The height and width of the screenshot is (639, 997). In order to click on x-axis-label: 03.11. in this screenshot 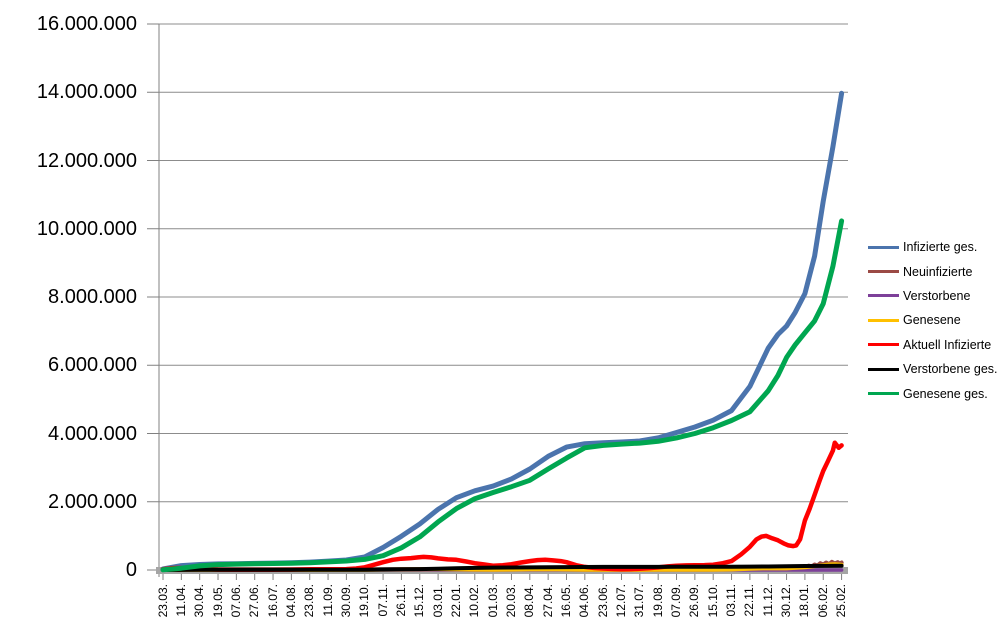, I will do `click(731, 600)`.